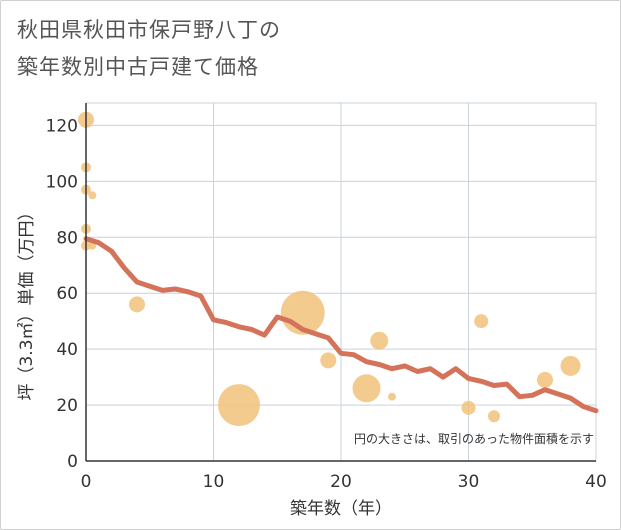 The width and height of the screenshot is (621, 530). What do you see at coordinates (72, 462) in the screenshot?
I see `y-tick-label: 0` at bounding box center [72, 462].